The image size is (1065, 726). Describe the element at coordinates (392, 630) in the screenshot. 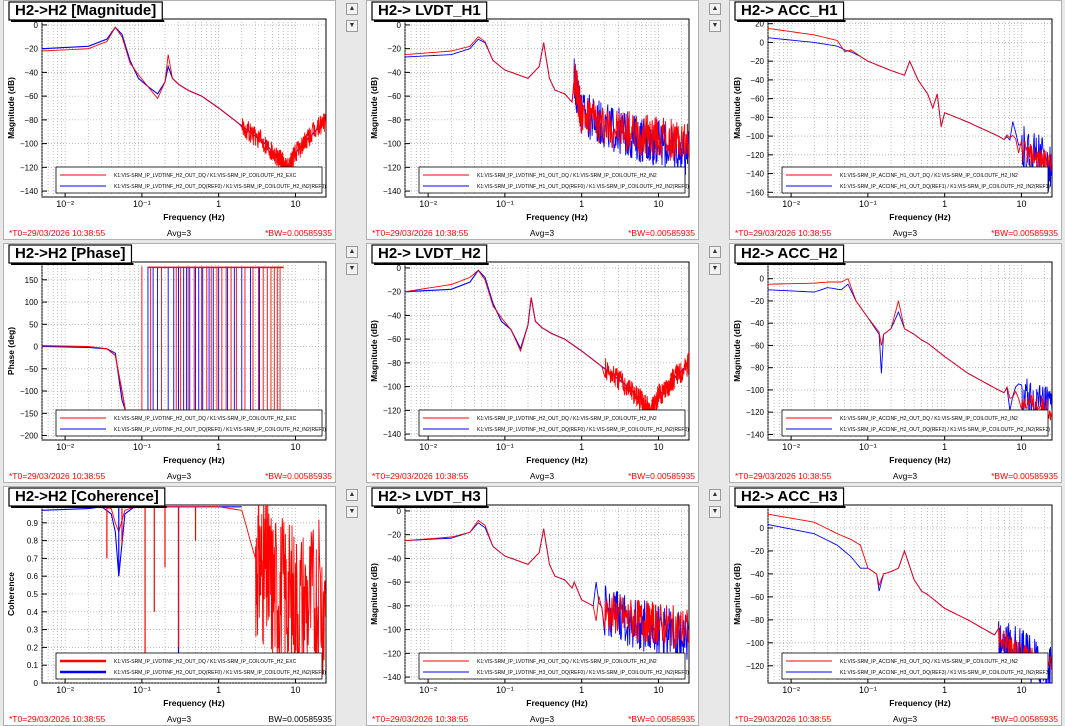

I see `y-tick-label: −100` at that location.